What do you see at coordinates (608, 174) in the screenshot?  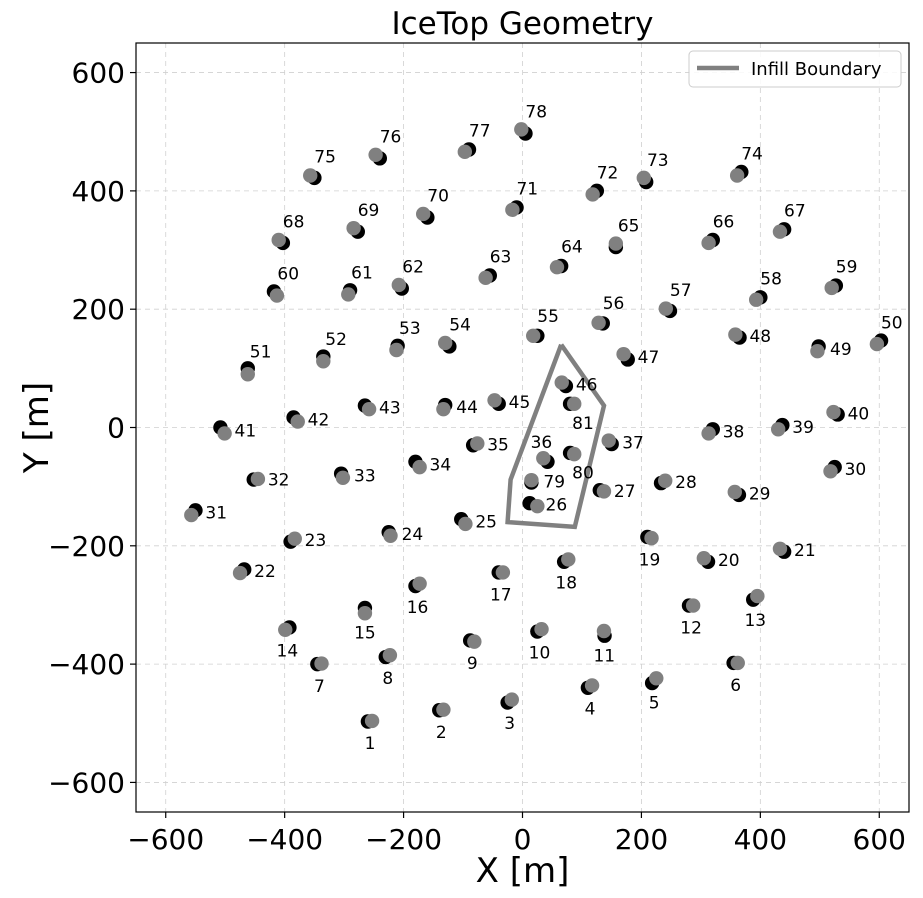 I see `station-label: 72` at bounding box center [608, 174].